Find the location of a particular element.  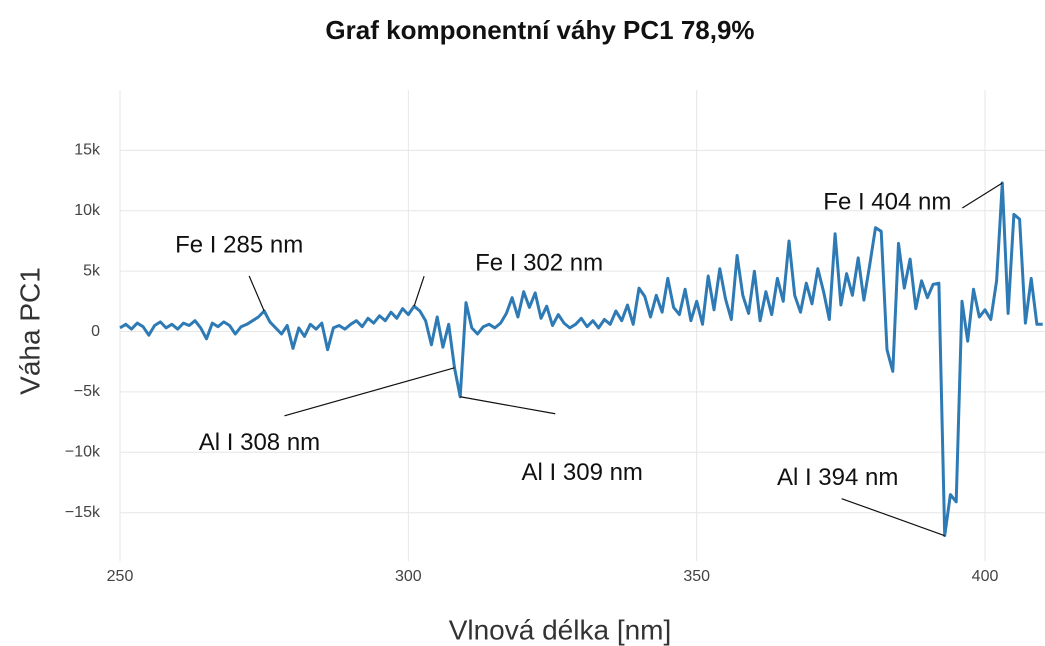

x-tick-label: 400 is located at coordinates (985, 576).